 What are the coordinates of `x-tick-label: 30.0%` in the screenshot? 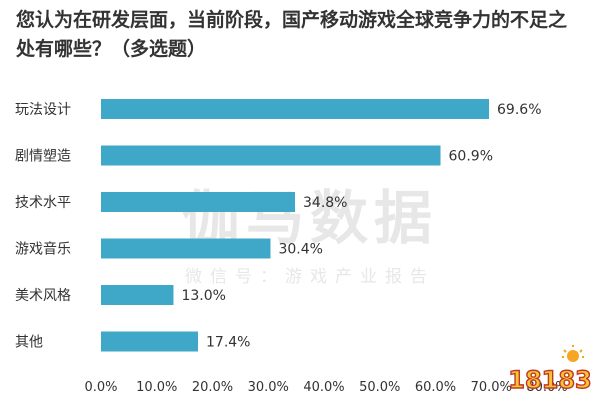 It's located at (268, 387).